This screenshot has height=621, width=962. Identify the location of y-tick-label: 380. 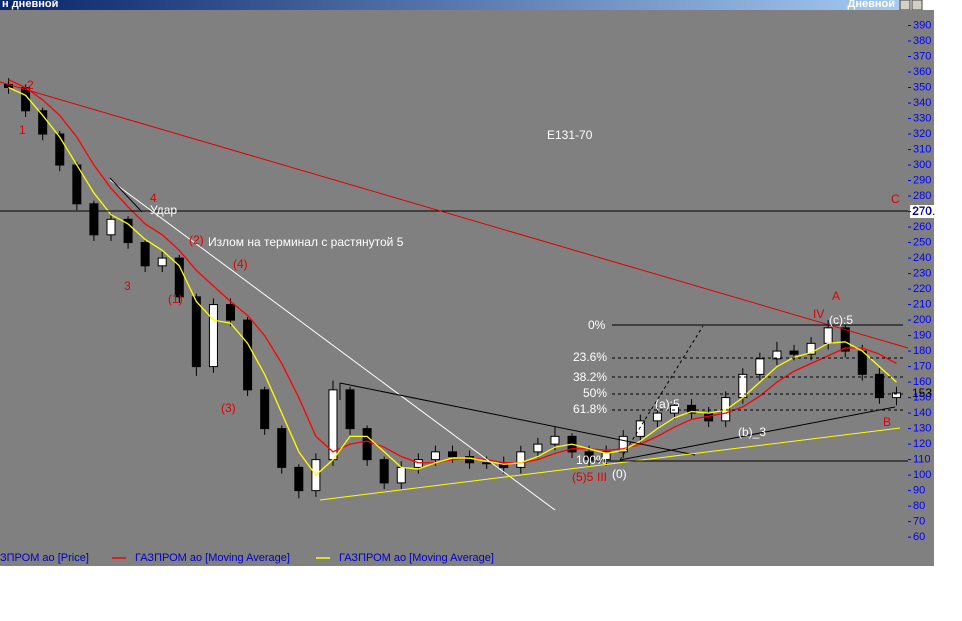
(922, 41).